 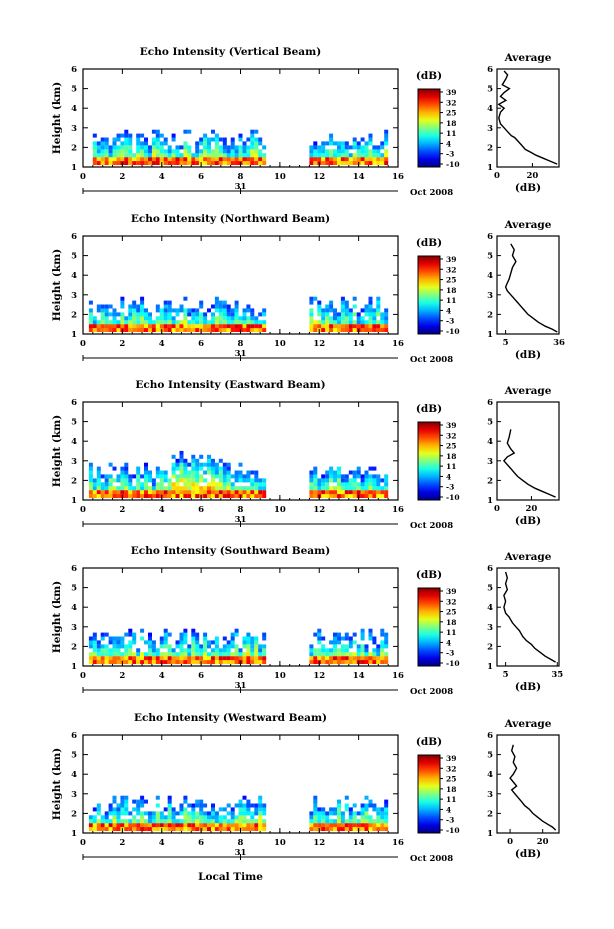 What do you see at coordinates (490, 296) in the screenshot?
I see `average-y-tick-label: 3` at bounding box center [490, 296].